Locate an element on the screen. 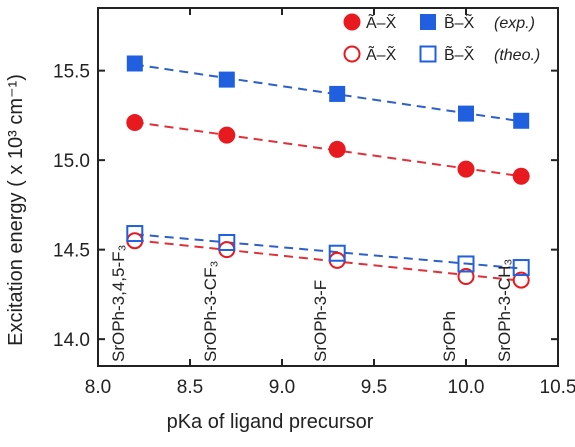 Image resolution: width=575 pixels, height=447 pixels. y-axis-label: Excitation energy ( x 10³ cm⁻¹) is located at coordinates (16, 210).